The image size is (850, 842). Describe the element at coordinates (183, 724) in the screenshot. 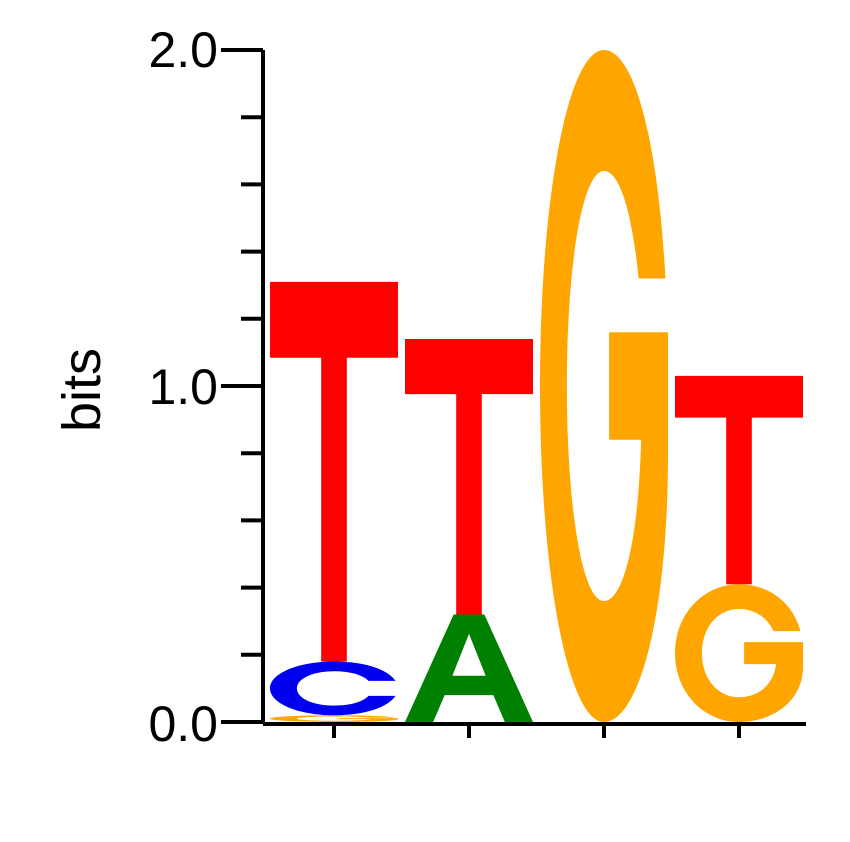

I see `y-tick-label-0: 0.0` at that location.